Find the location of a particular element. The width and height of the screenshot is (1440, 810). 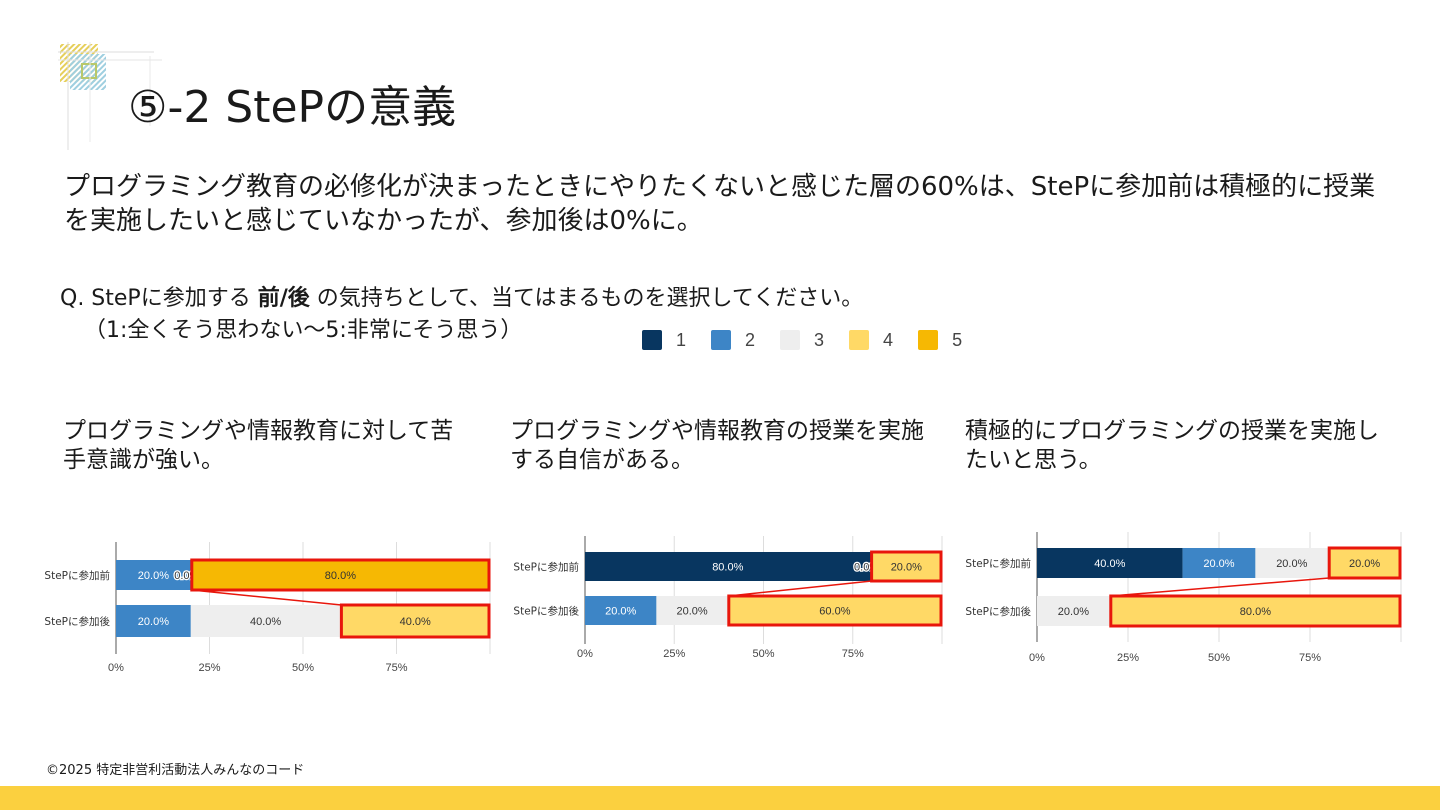

data-label: 60.0% is located at coordinates (834, 612).